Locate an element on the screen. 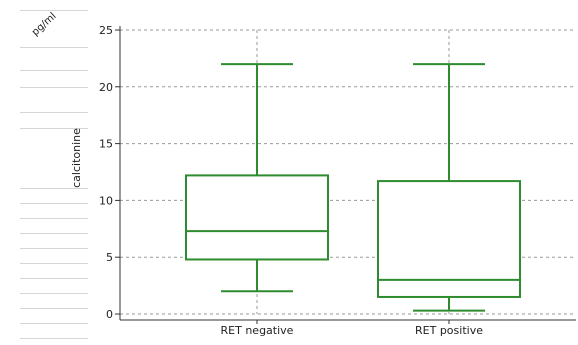 The height and width of the screenshot is (345, 578). y-tick-label: 15 is located at coordinates (106, 144).